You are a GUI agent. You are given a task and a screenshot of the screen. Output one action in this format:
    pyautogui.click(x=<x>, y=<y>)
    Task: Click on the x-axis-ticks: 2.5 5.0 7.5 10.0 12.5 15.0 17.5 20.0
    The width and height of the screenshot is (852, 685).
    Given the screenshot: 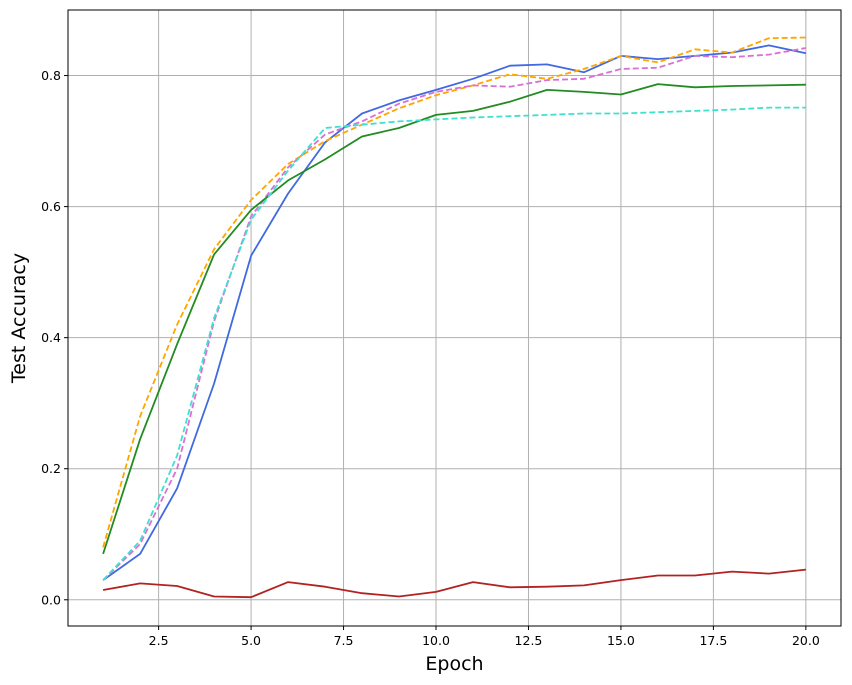 What is the action you would take?
    pyautogui.click(x=484, y=637)
    